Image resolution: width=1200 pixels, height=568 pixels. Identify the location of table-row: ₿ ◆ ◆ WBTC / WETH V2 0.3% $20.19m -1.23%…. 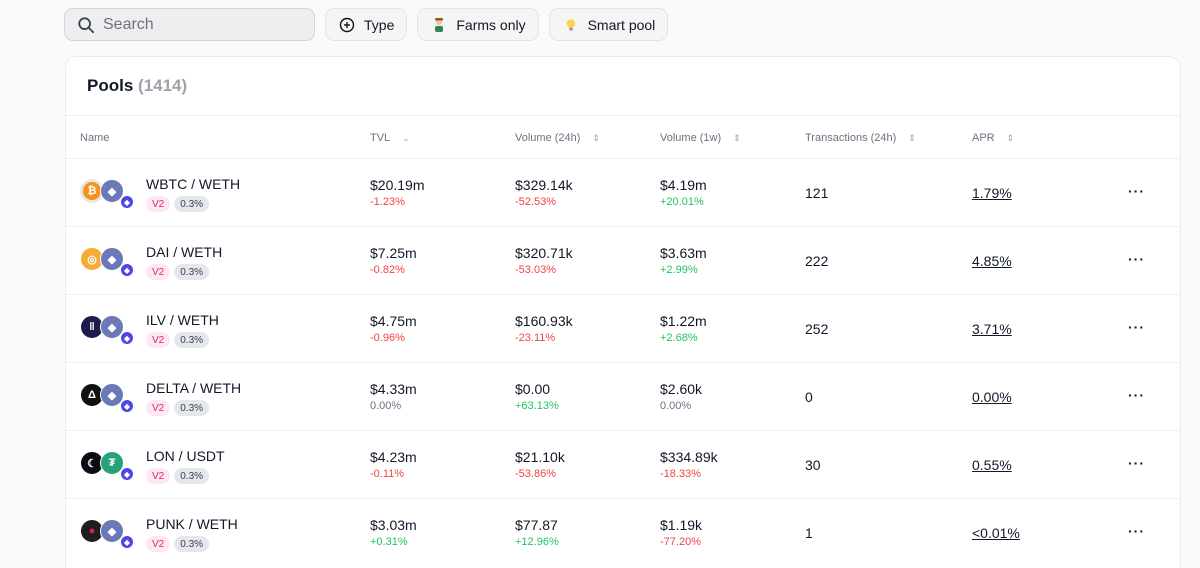
(623, 192).